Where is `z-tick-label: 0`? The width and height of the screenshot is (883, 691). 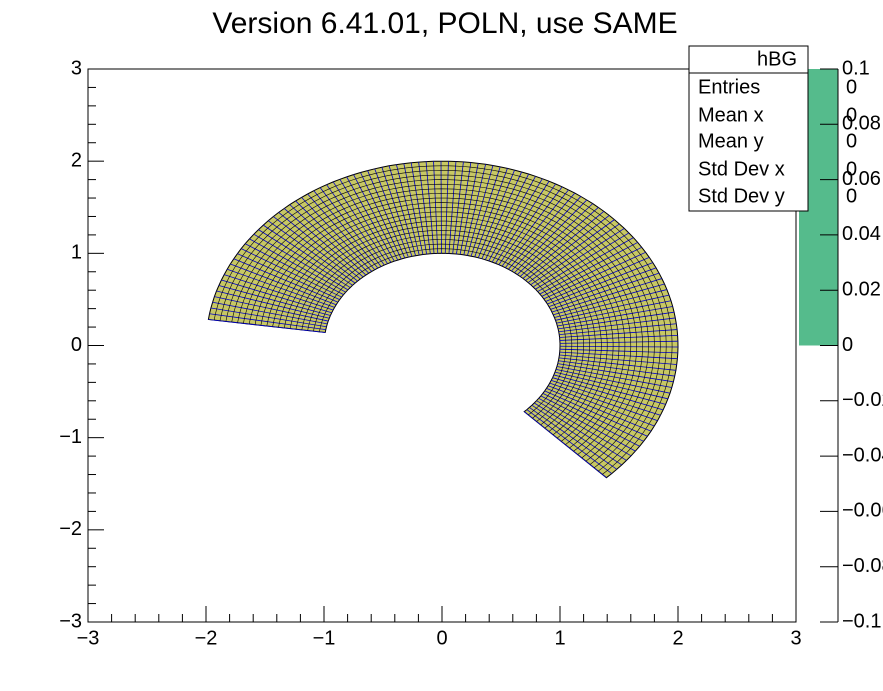 z-tick-label: 0 is located at coordinates (847, 345).